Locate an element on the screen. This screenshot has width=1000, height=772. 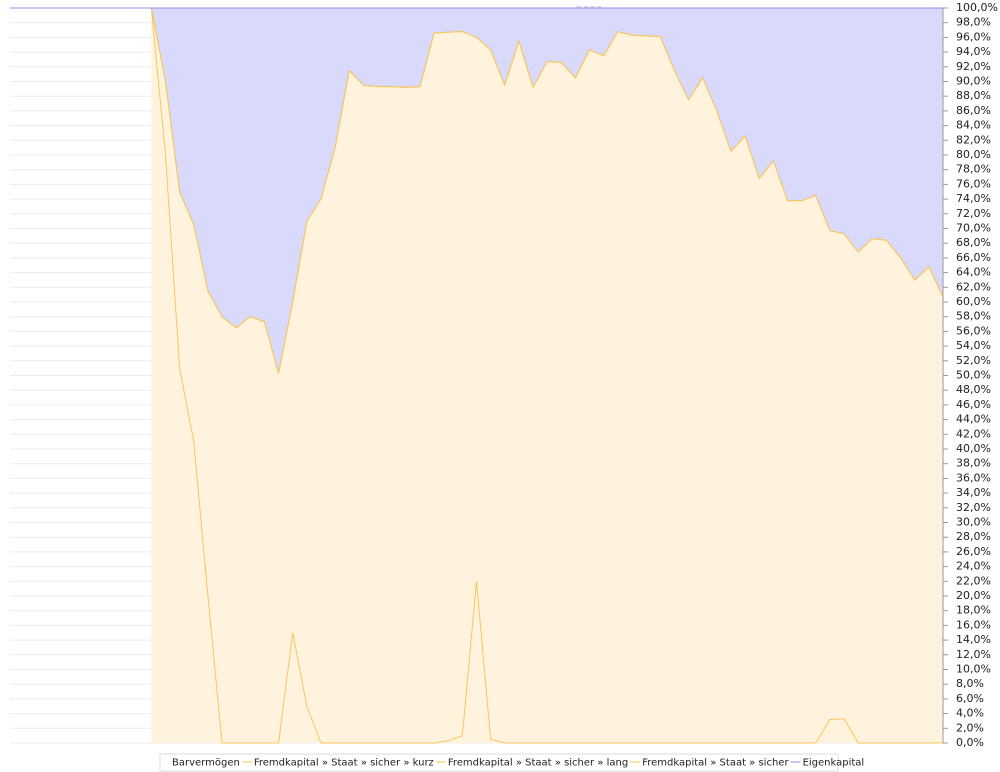
y-tick-label: 16,0% is located at coordinates (973, 624).